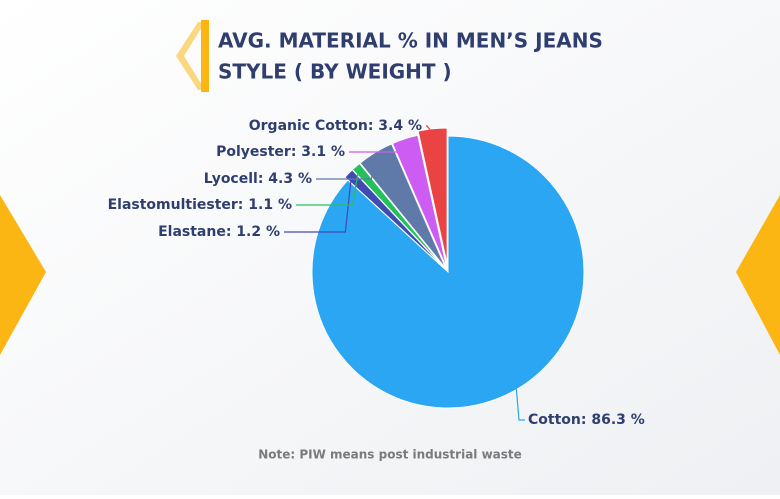 This screenshot has width=780, height=499. I want to click on note: Note: PIW means post industrial waste, so click(390, 455).